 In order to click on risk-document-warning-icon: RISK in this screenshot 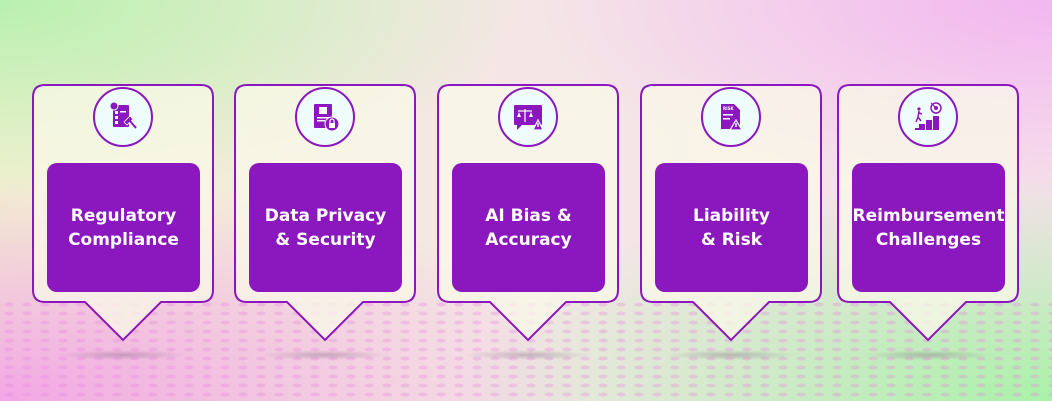, I will do `click(731, 117)`.